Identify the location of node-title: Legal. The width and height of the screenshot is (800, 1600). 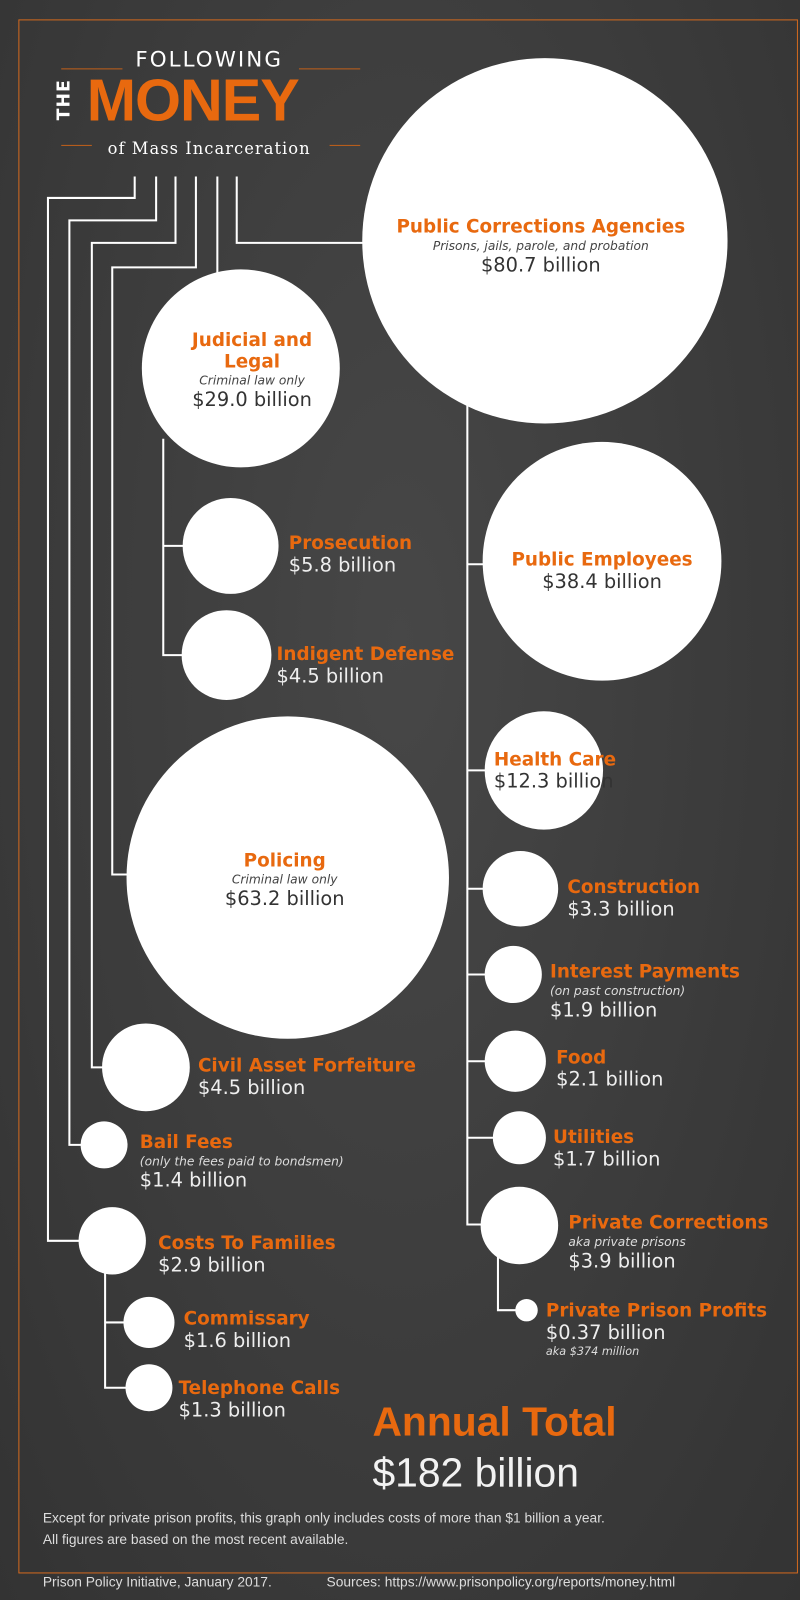
(252, 362).